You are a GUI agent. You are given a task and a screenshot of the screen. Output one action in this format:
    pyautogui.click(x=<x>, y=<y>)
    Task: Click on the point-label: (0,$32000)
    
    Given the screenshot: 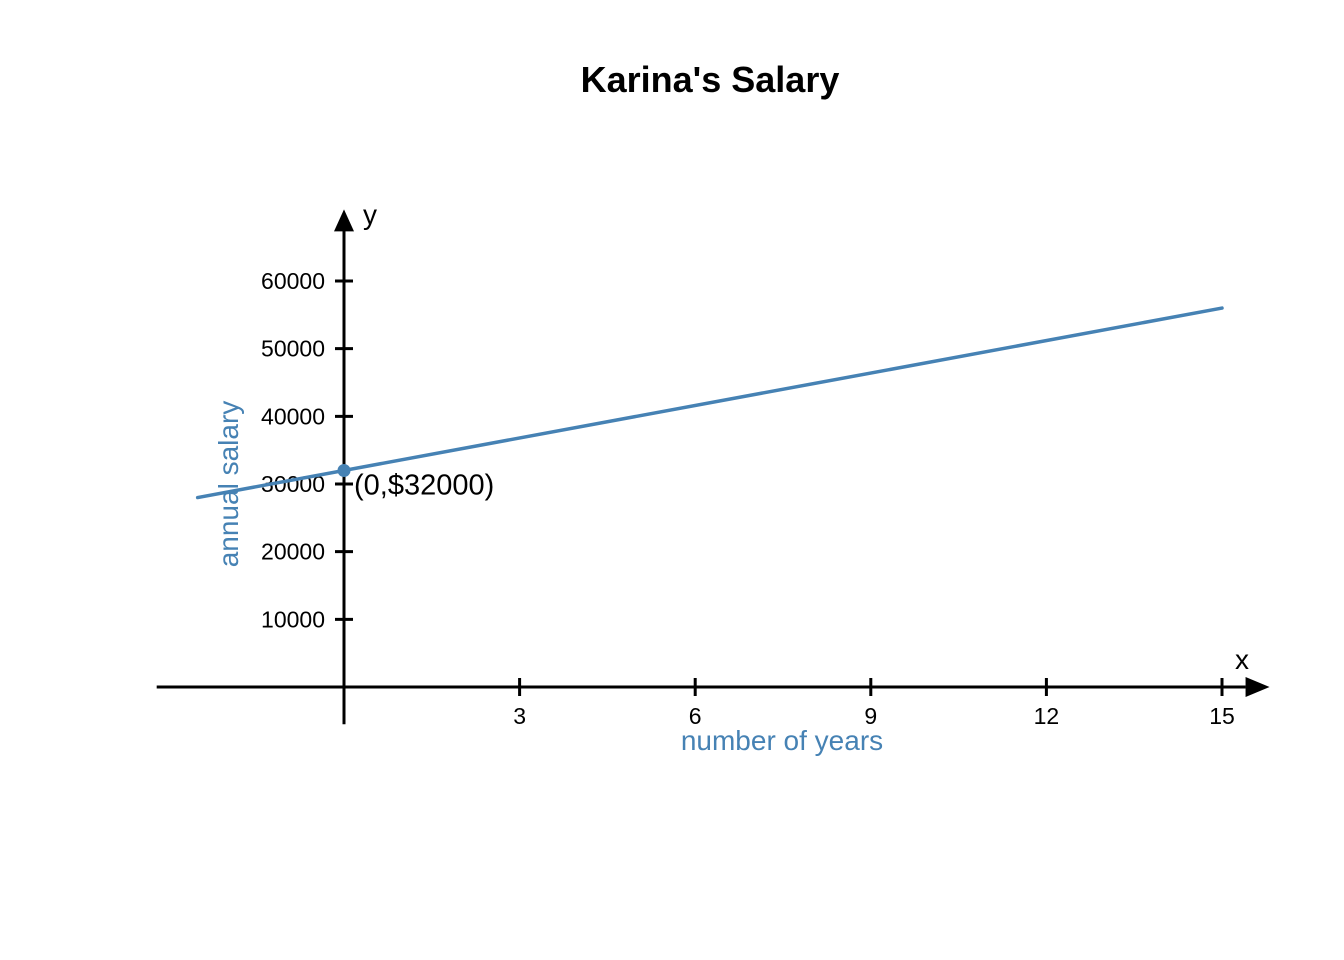 What is the action you would take?
    pyautogui.click(x=424, y=485)
    